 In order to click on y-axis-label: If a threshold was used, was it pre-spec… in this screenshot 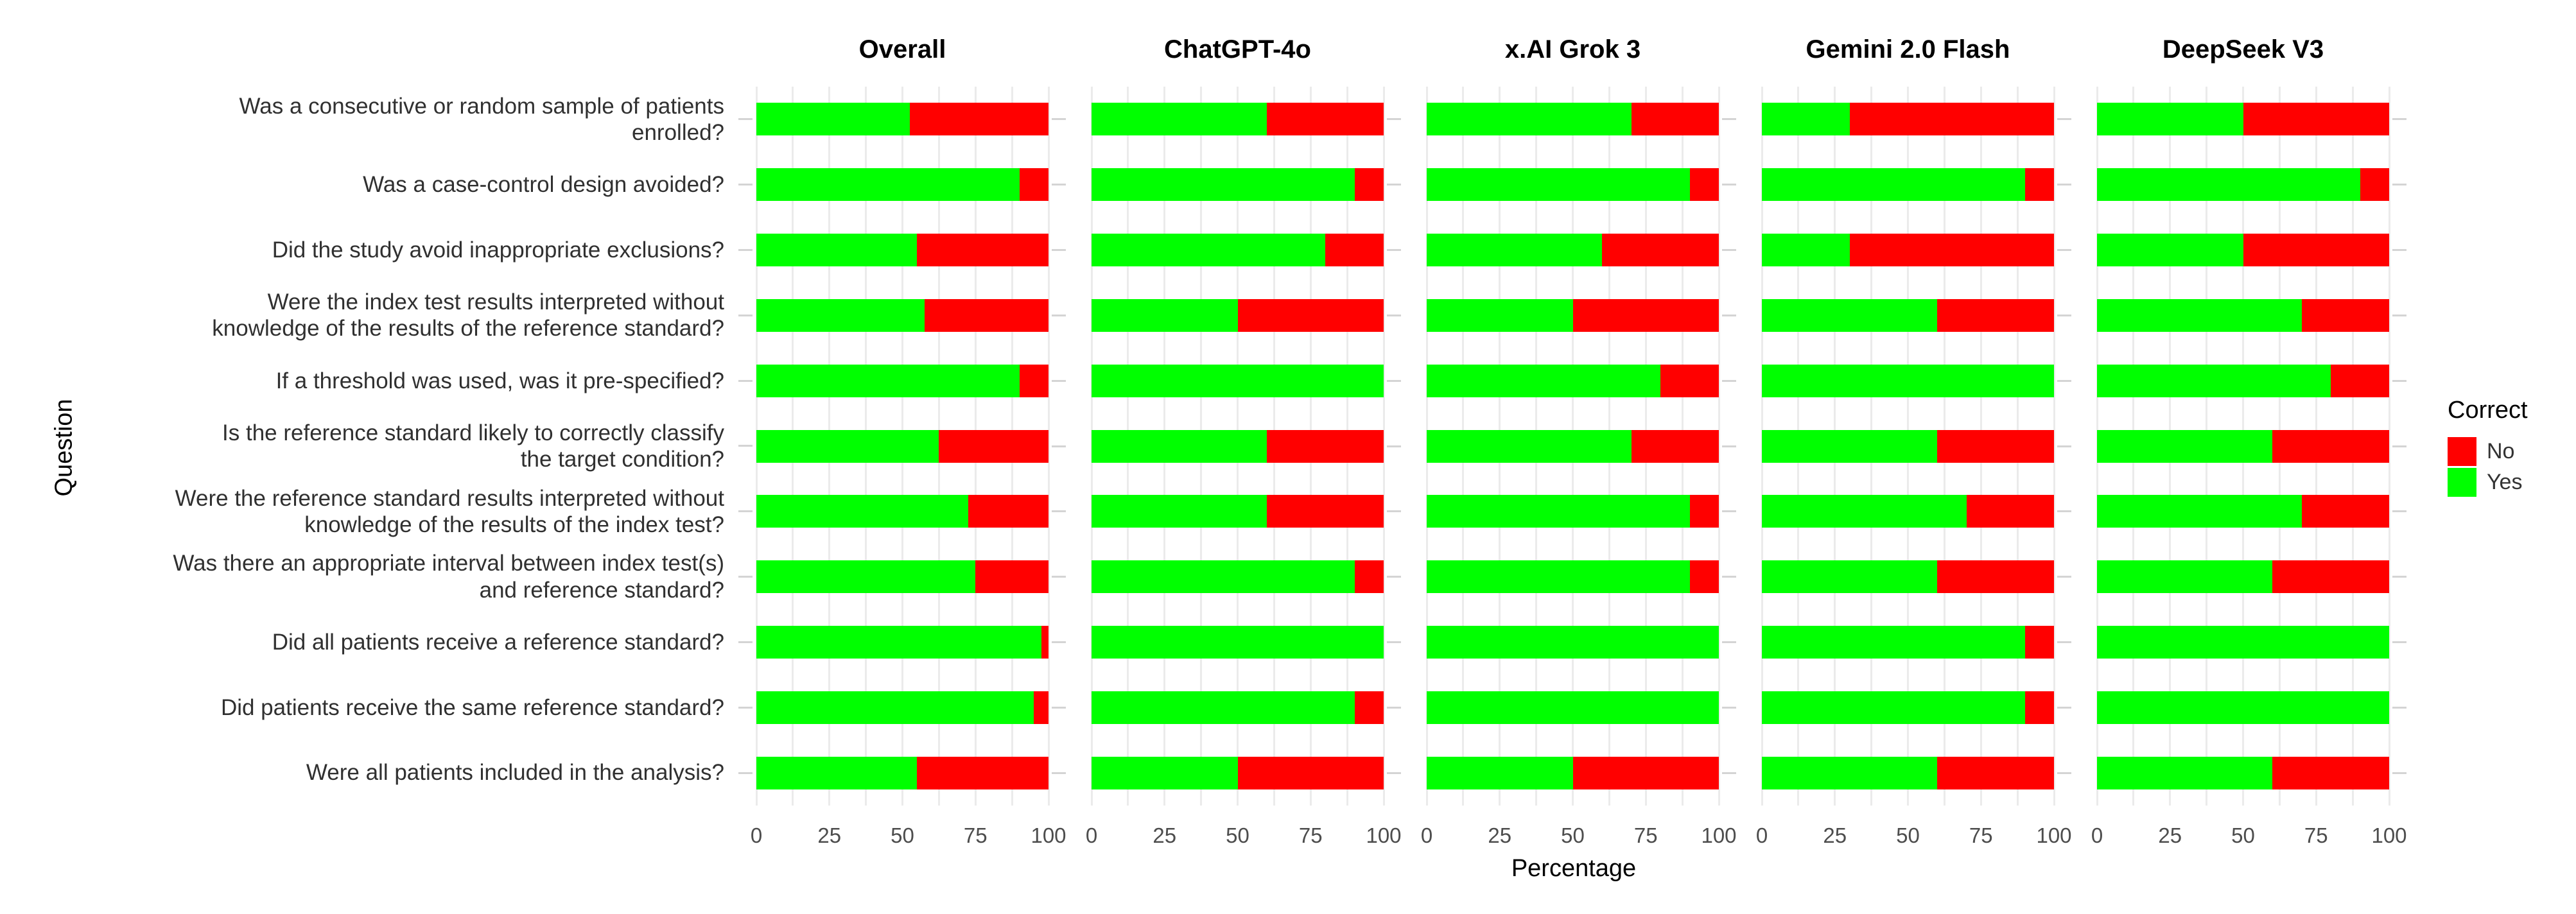, I will do `click(499, 380)`.